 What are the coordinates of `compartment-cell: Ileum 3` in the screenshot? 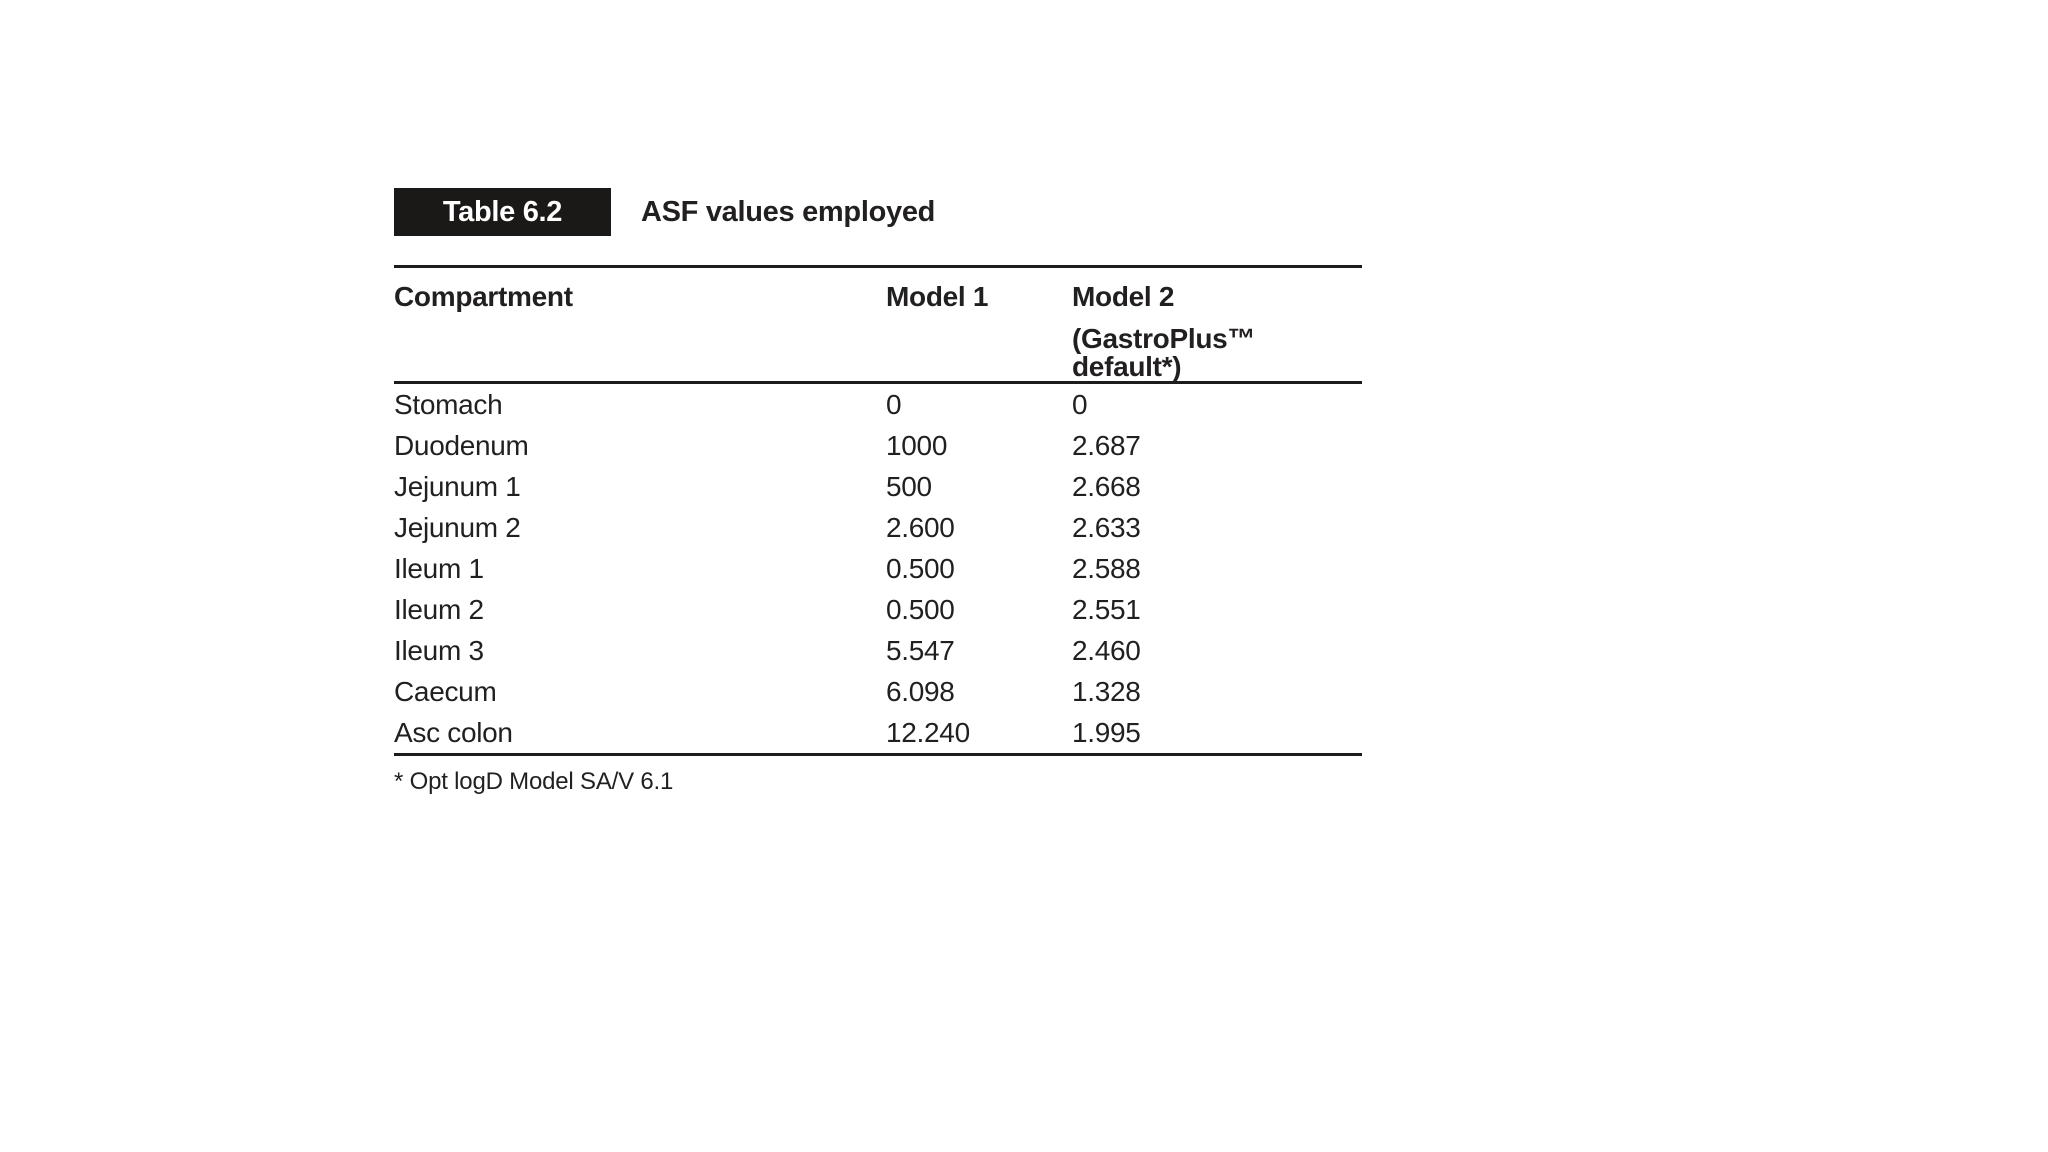 It's located at (439, 650).